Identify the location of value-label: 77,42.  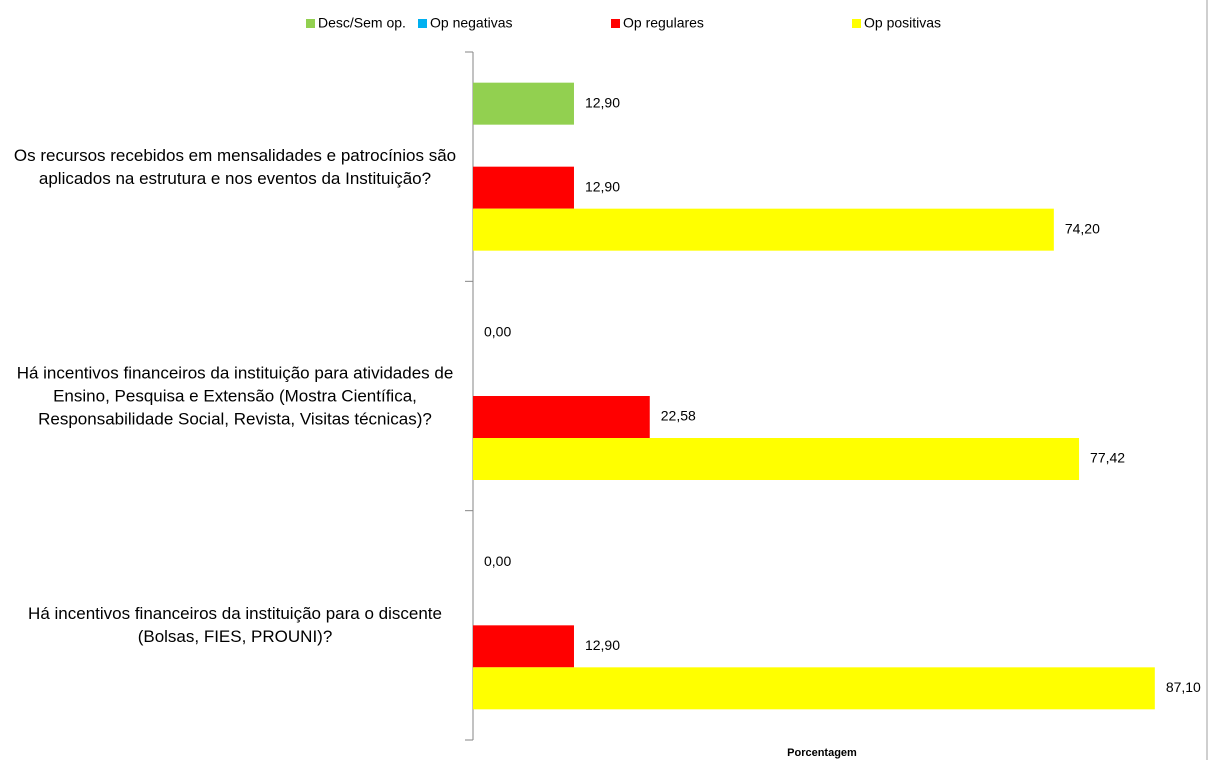
(1107, 458).